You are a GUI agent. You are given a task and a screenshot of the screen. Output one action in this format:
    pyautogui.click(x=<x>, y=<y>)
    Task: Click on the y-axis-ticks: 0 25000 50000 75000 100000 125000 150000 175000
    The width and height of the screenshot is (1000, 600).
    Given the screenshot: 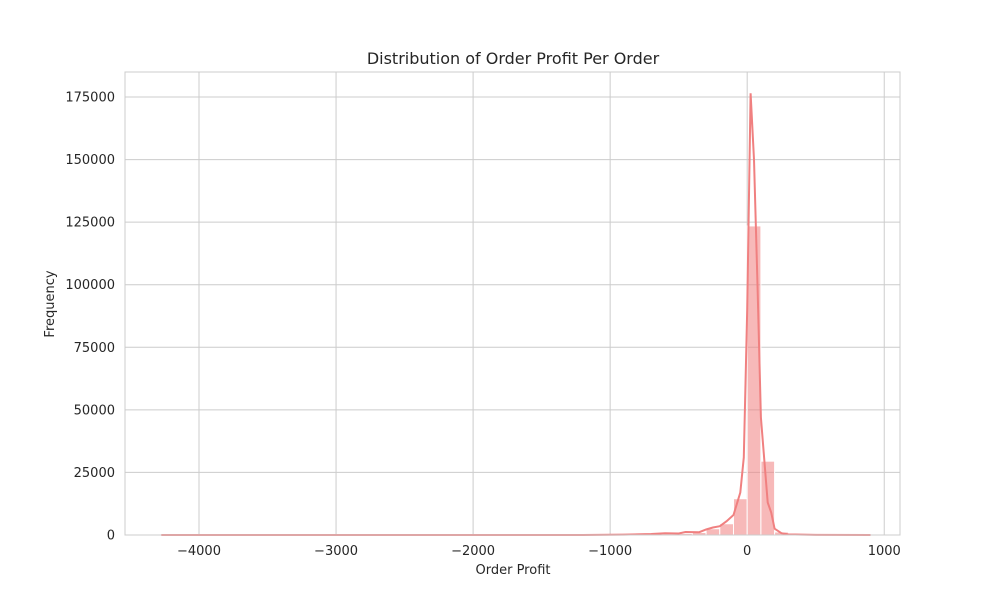 What is the action you would take?
    pyautogui.click(x=90, y=317)
    